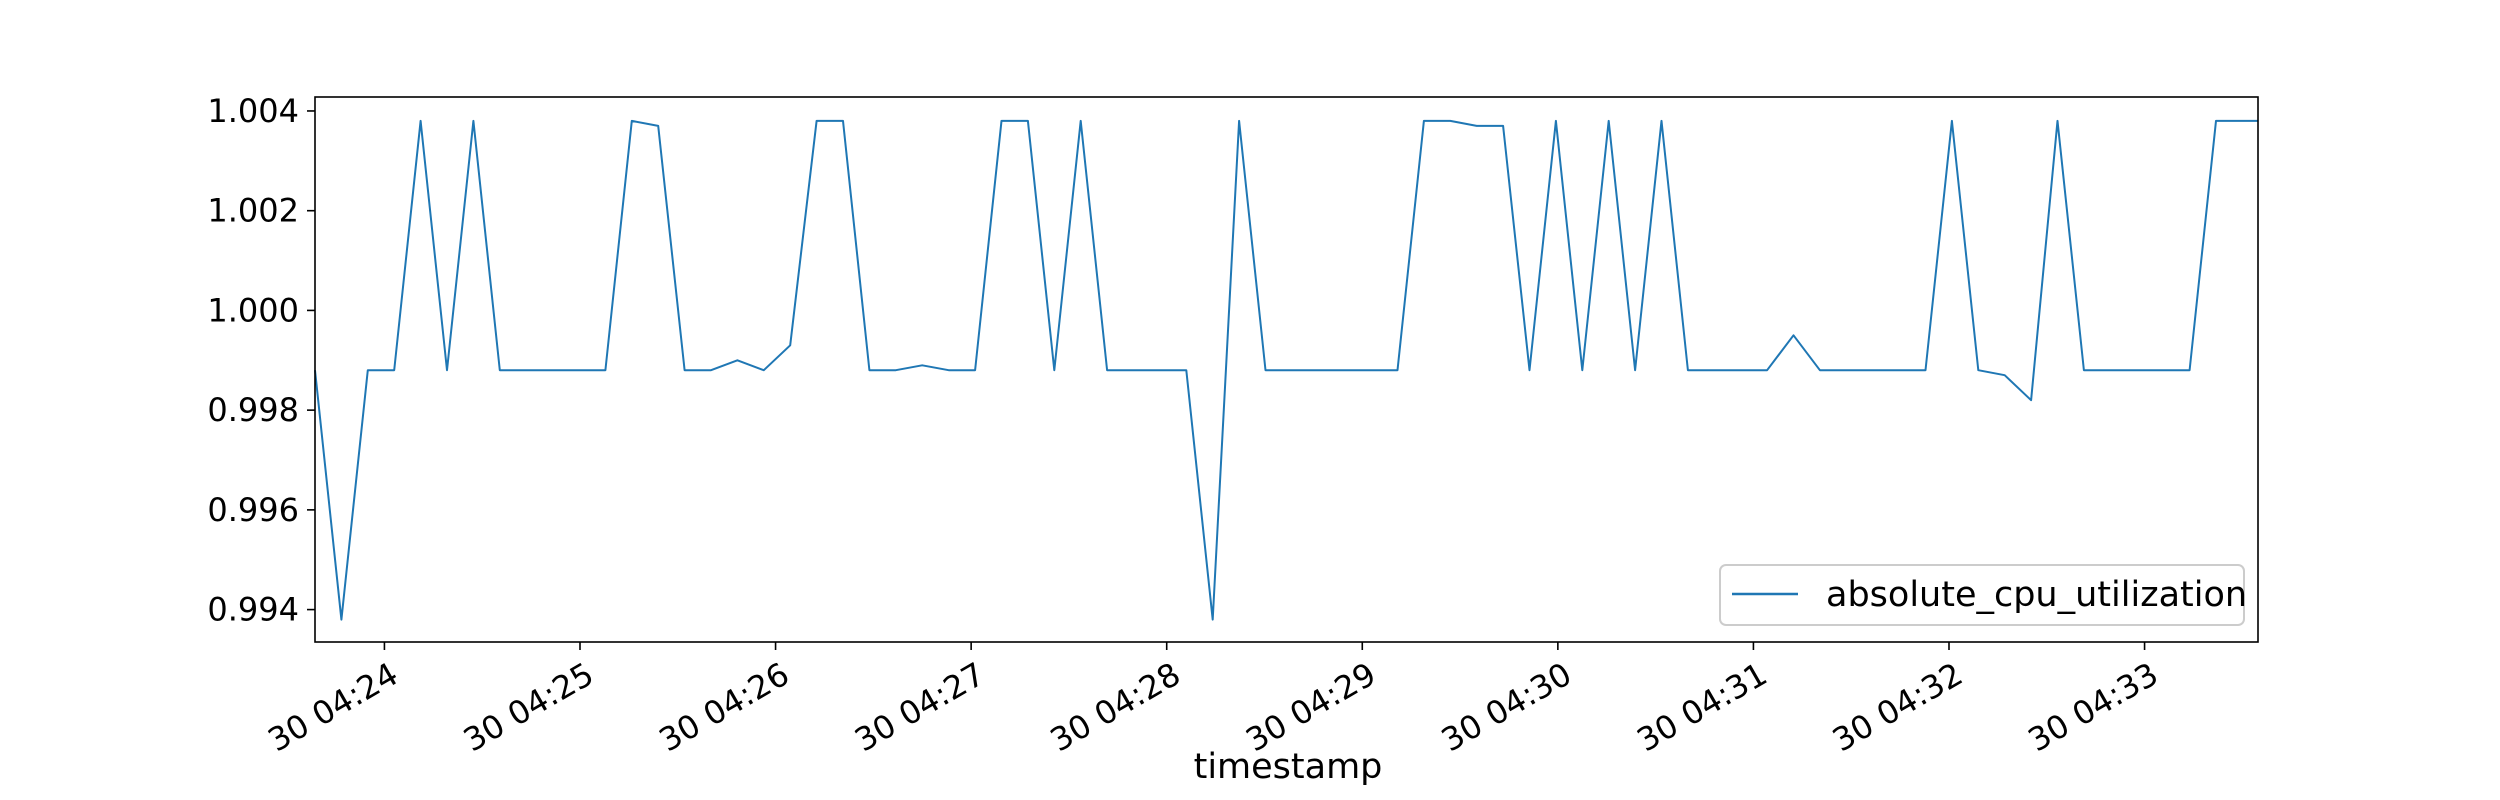 The width and height of the screenshot is (2500, 800). Describe the element at coordinates (253, 211) in the screenshot. I see `y-tick-label: 1.002` at that location.